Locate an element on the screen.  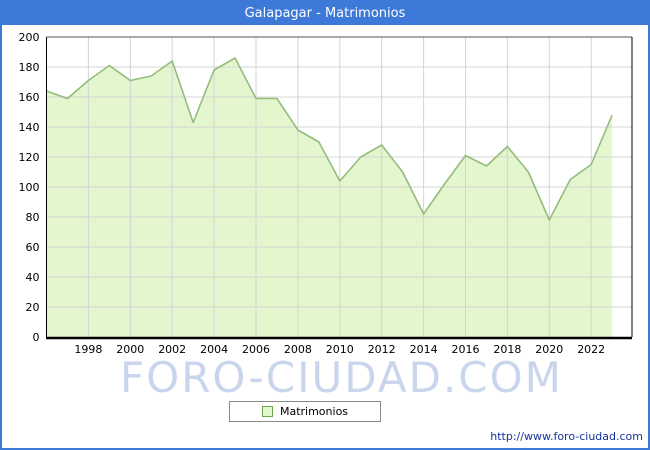
x-tick-label: 1998 is located at coordinates (88, 349).